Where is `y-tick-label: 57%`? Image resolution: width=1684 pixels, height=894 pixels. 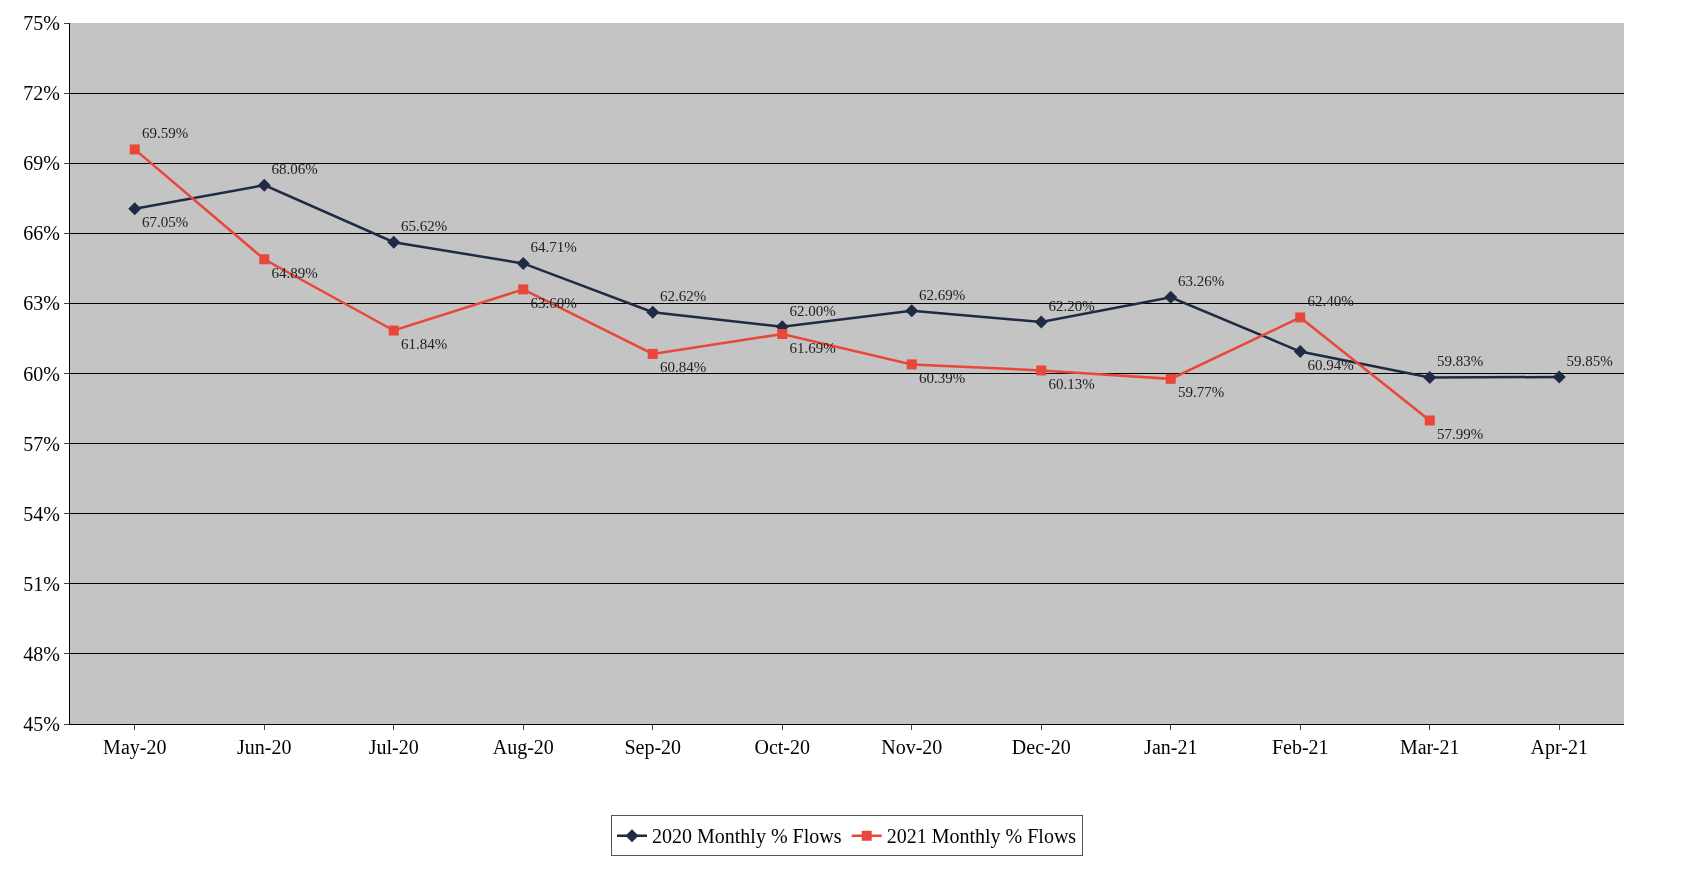 y-tick-label: 57% is located at coordinates (41, 443).